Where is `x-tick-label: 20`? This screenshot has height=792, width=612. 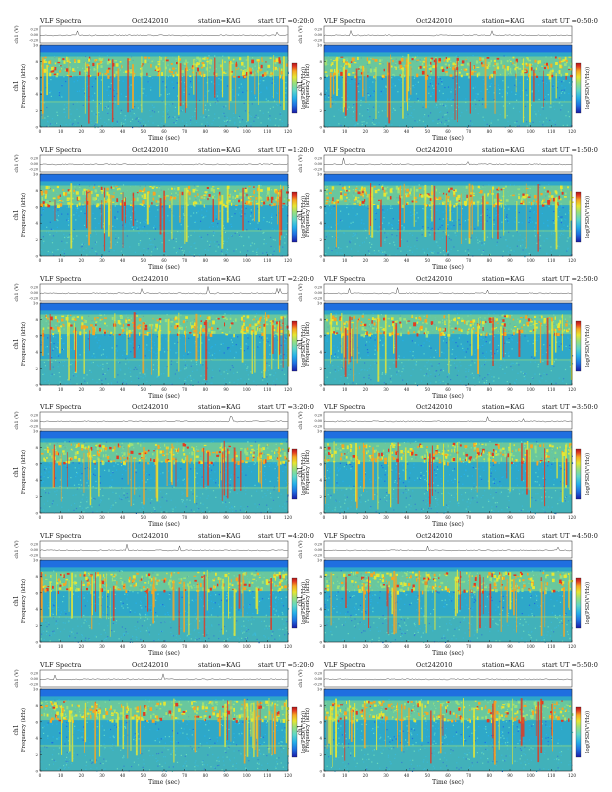
x-tick-label: 20 is located at coordinates (82, 131).